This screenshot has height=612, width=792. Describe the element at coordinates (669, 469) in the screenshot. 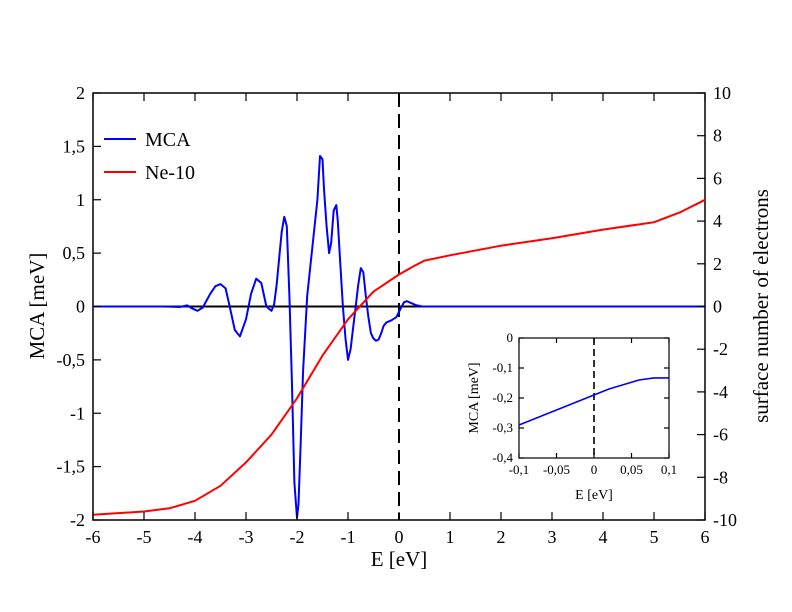

I see `inset-x-tick-label: 0,1` at that location.